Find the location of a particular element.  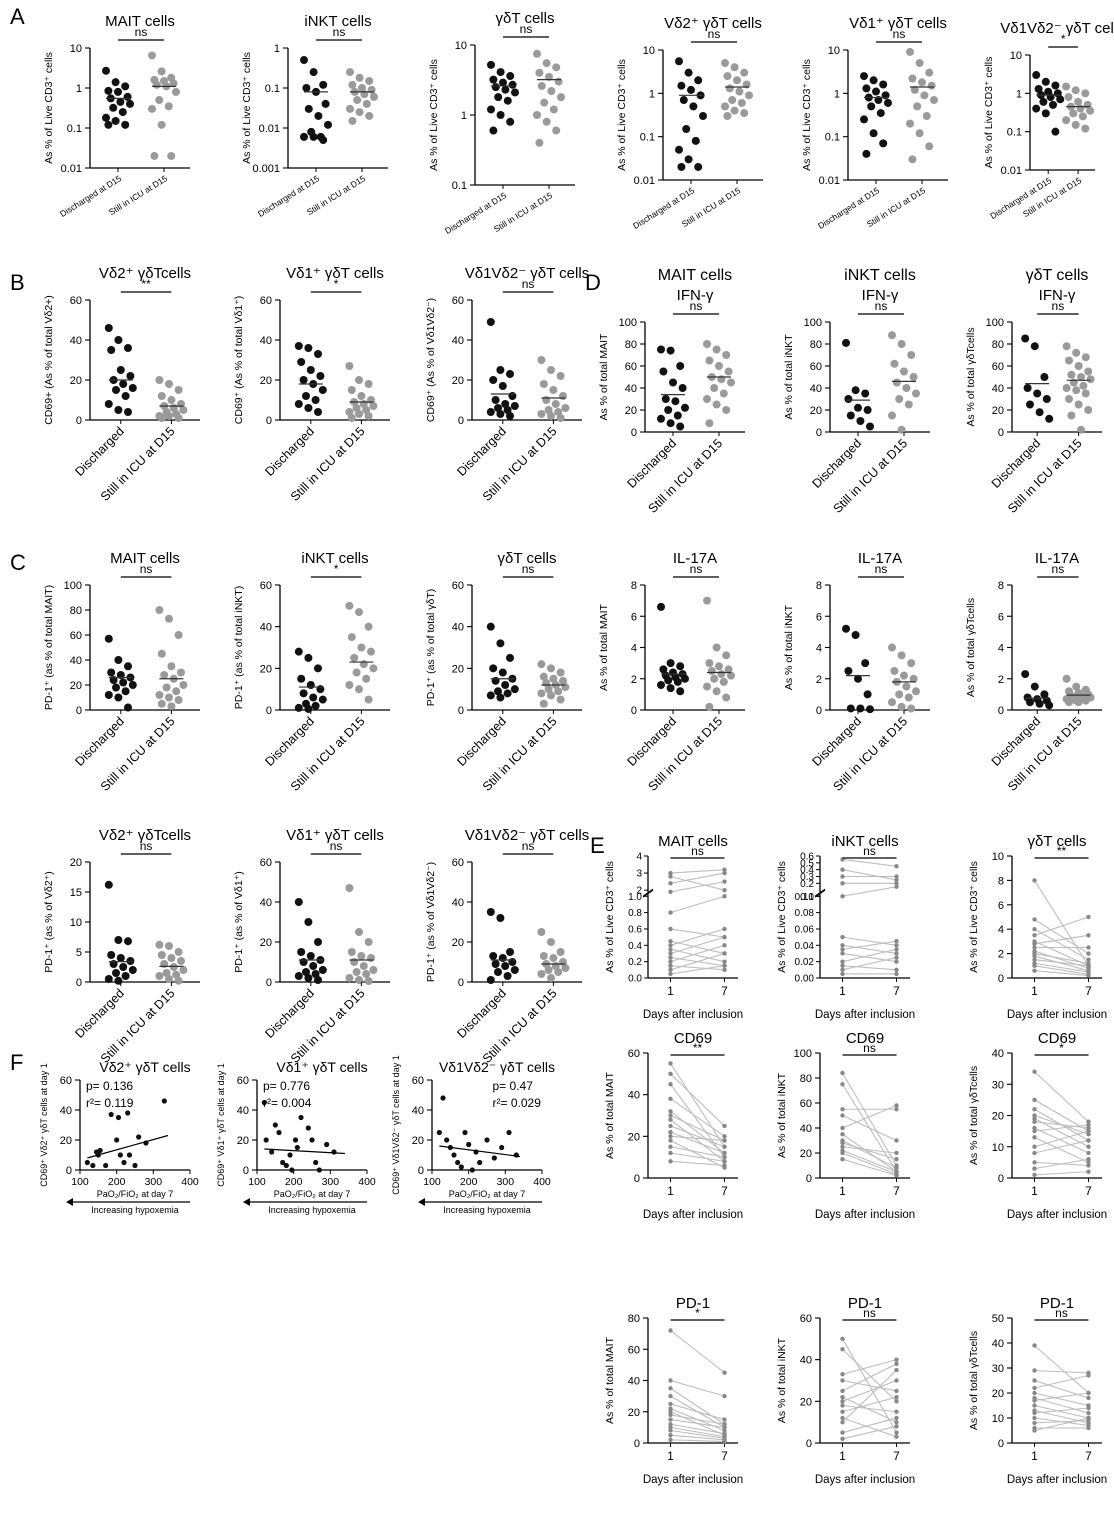

E7-pair-line is located at coordinates (697, 1437).